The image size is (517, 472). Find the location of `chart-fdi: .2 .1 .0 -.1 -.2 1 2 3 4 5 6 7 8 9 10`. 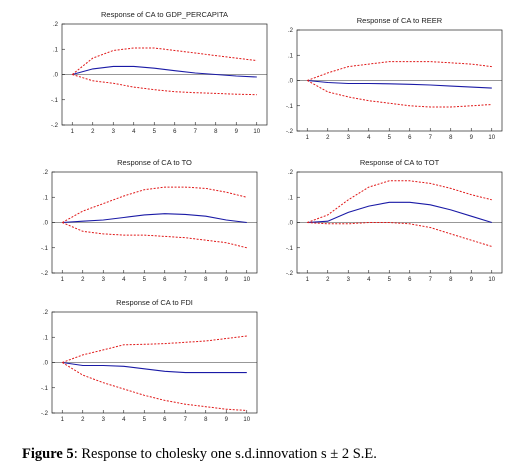

chart-fdi: .2 .1 .0 -.1 -.2 1 2 3 4 5 6 7 8 9 10 is located at coordinates (149, 366).